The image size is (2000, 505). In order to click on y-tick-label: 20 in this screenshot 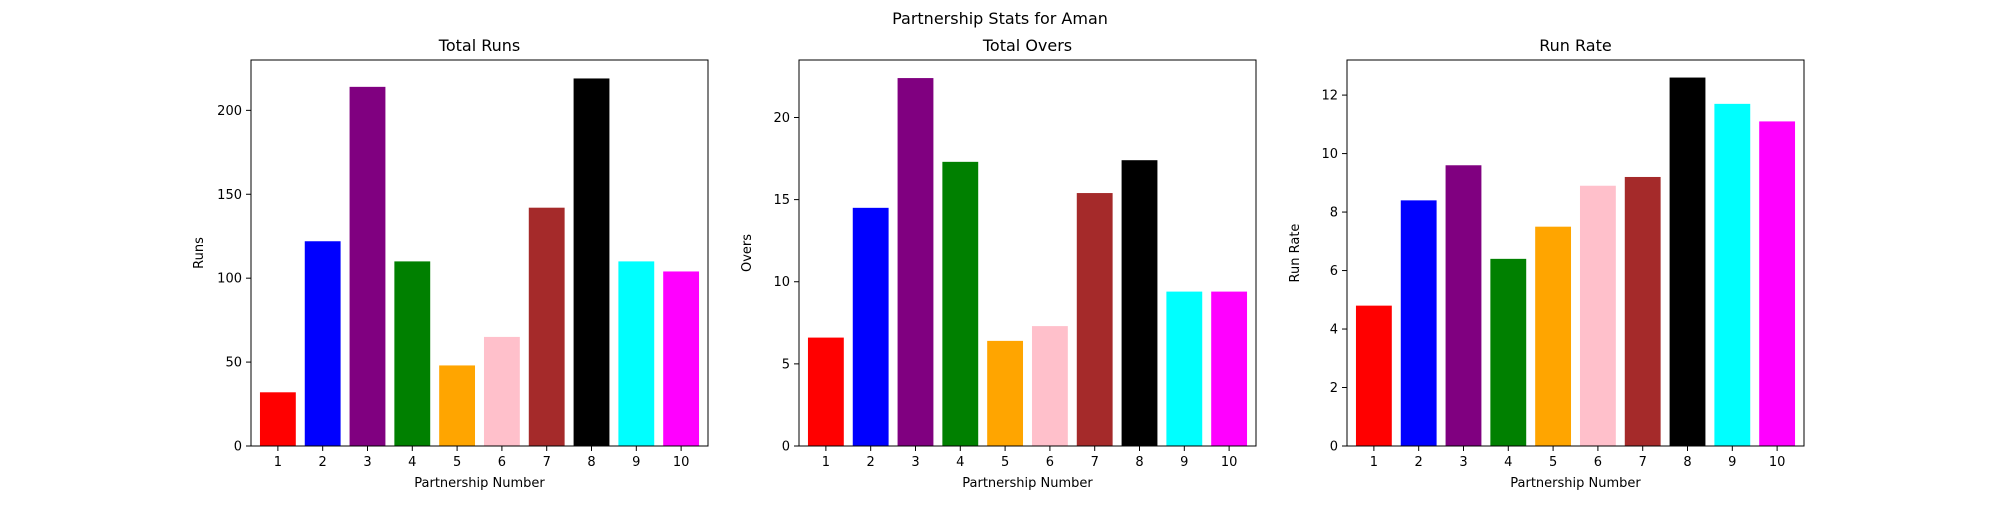, I will do `click(781, 118)`.